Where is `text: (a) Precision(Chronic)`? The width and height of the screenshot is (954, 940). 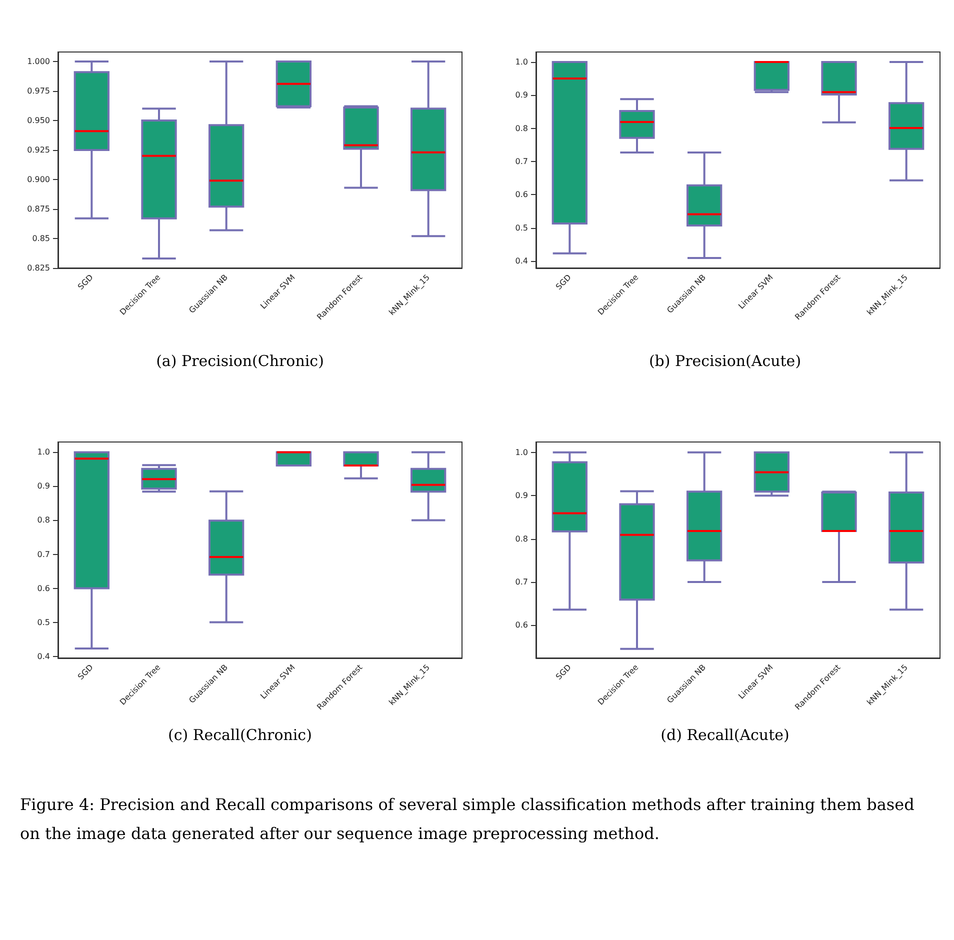 text: (a) Precision(Chronic) is located at coordinates (240, 361).